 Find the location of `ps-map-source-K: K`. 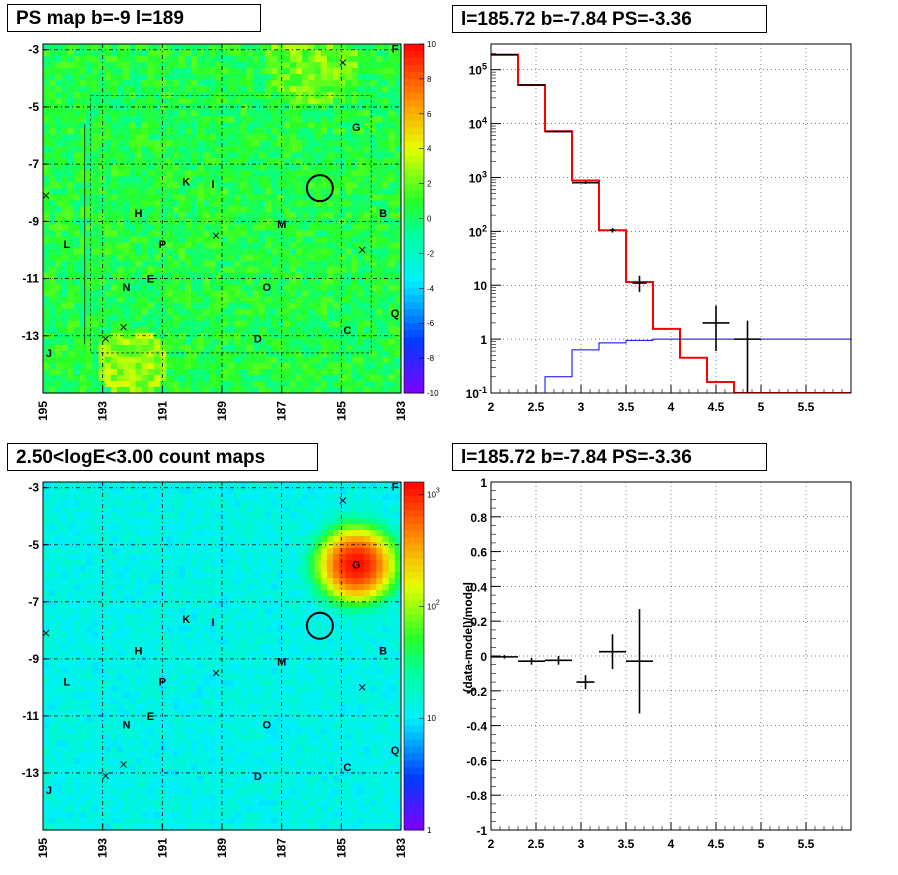

ps-map-source-K: K is located at coordinates (186, 182).